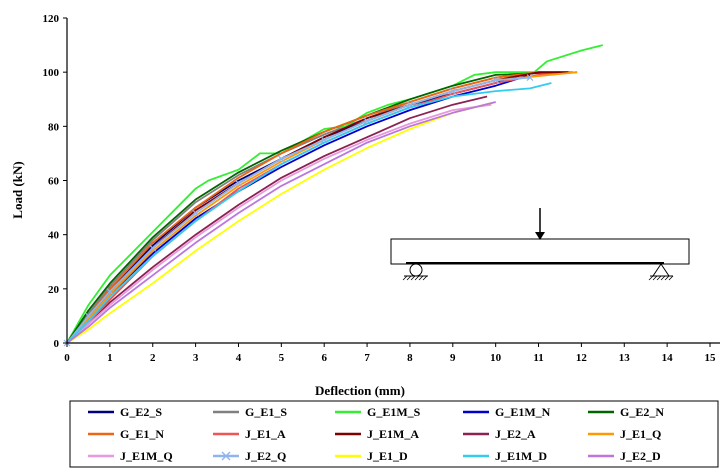  What do you see at coordinates (266, 412) in the screenshot?
I see `legend-label: G_E1_S` at bounding box center [266, 412].